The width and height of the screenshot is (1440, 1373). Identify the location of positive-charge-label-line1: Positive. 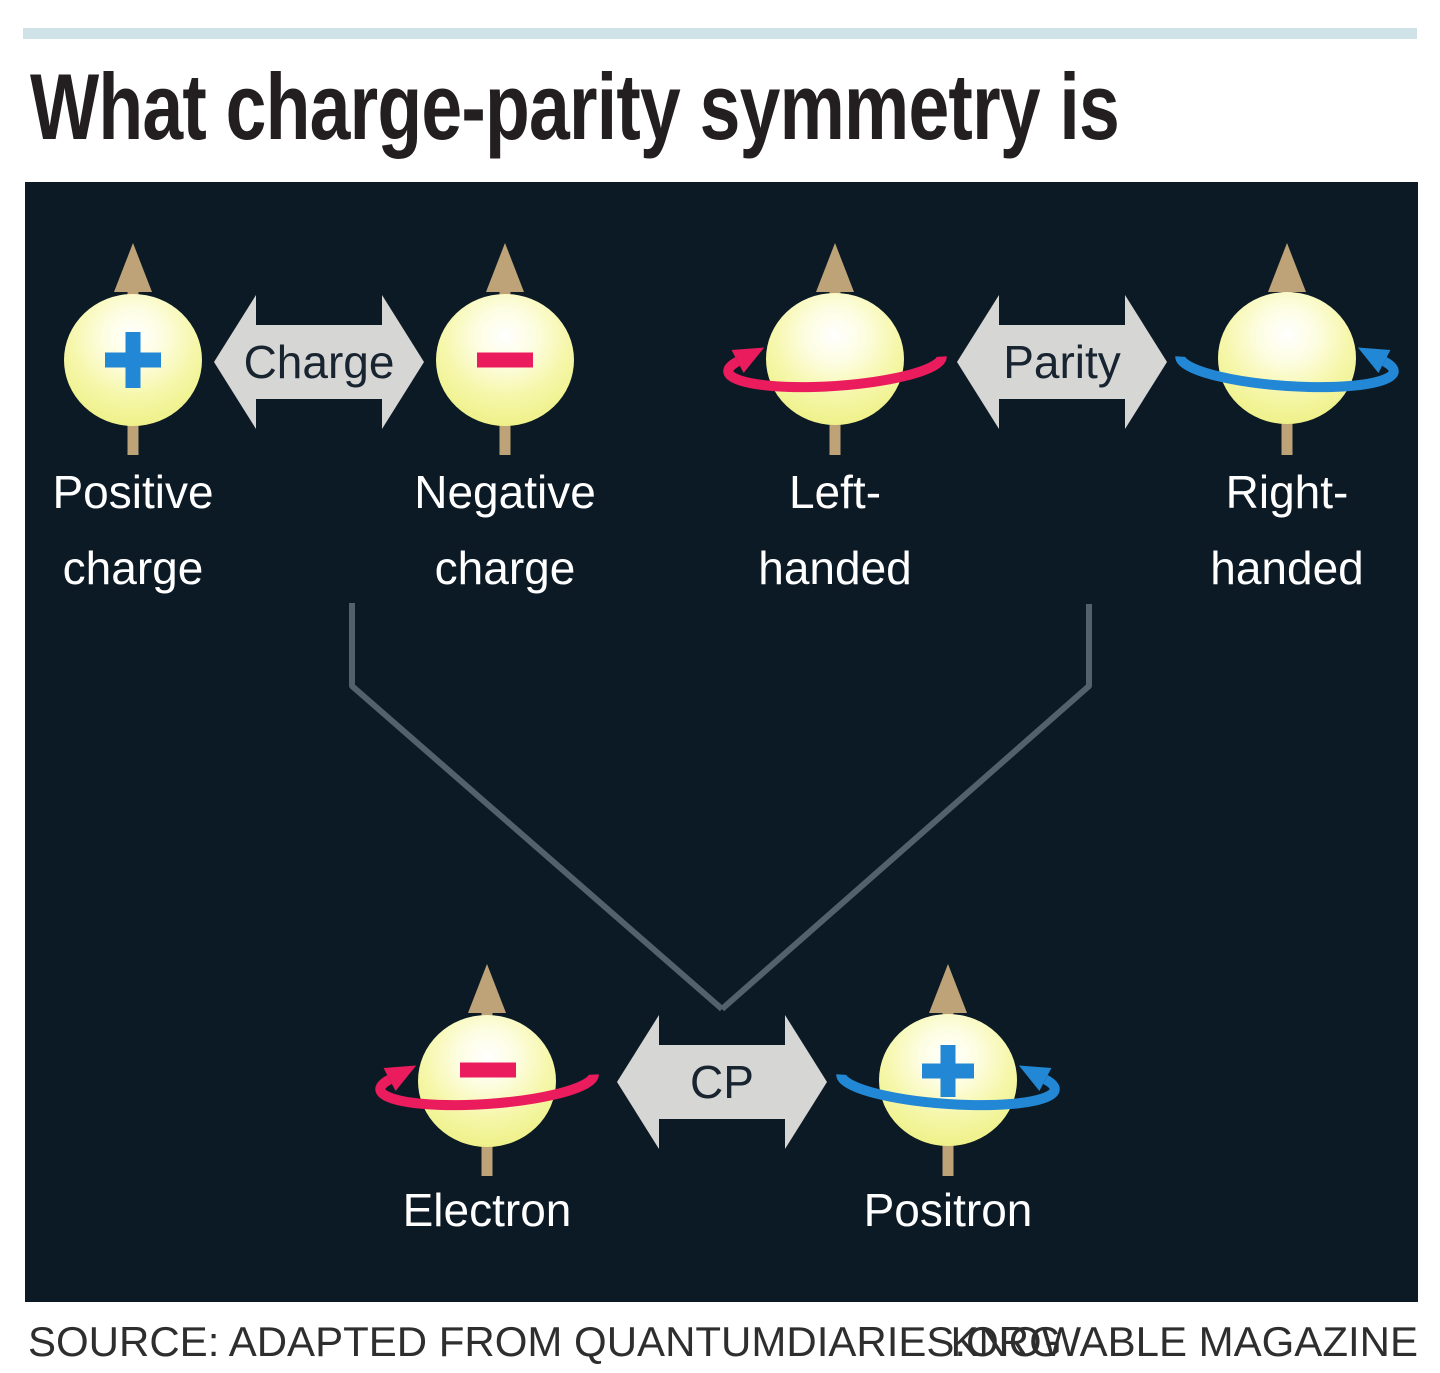
(132, 492).